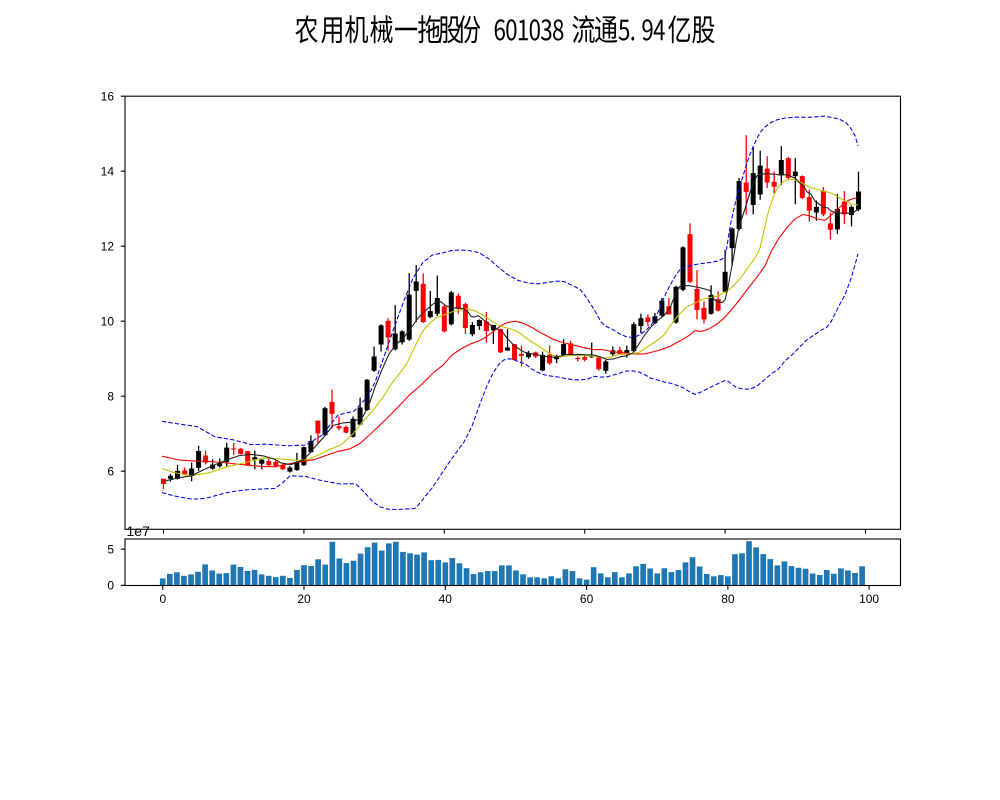 This screenshot has height=800, width=1000. I want to click on svg-text: 8, so click(110, 396).